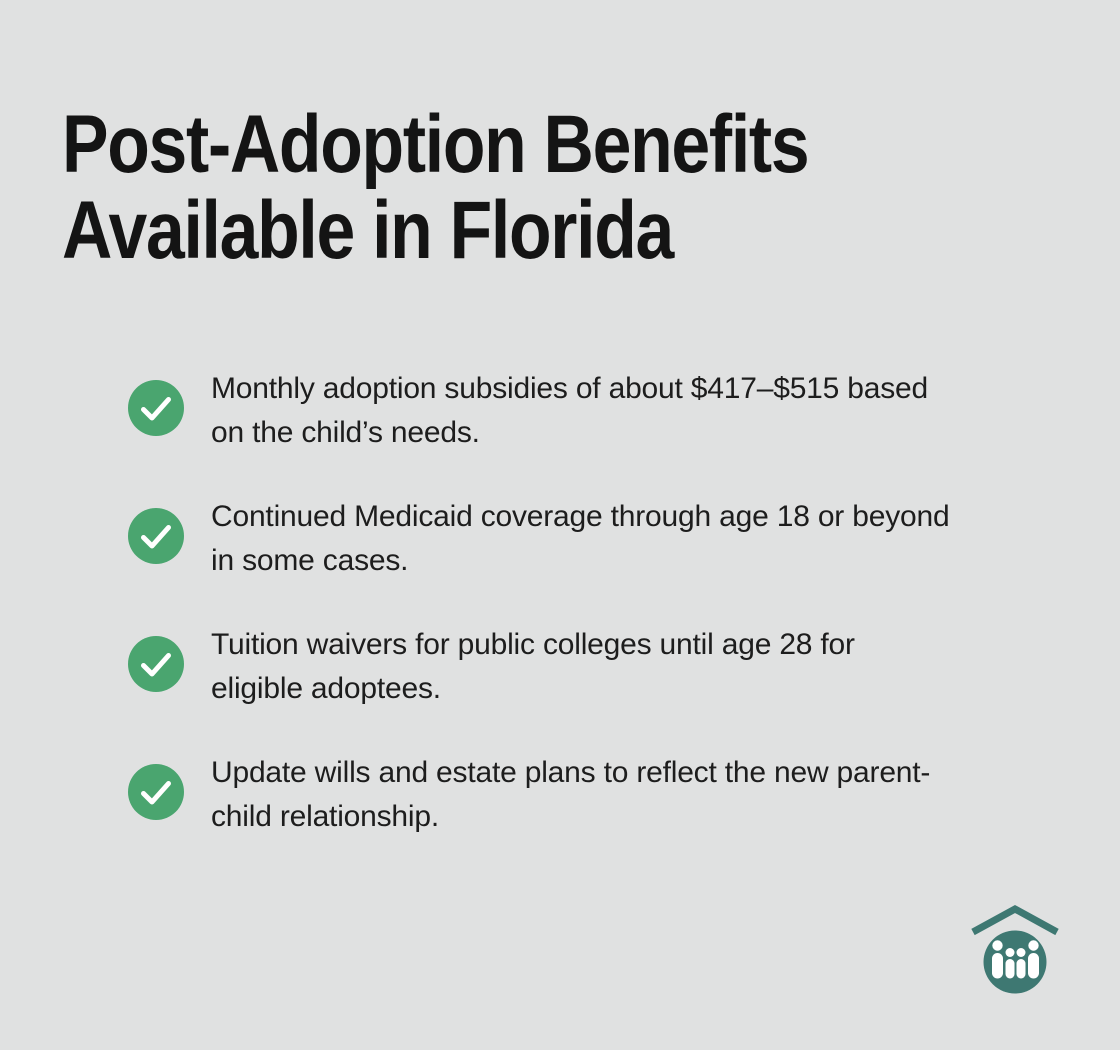 This screenshot has width=1120, height=1050. I want to click on benefit-line: in some cases., so click(310, 560).